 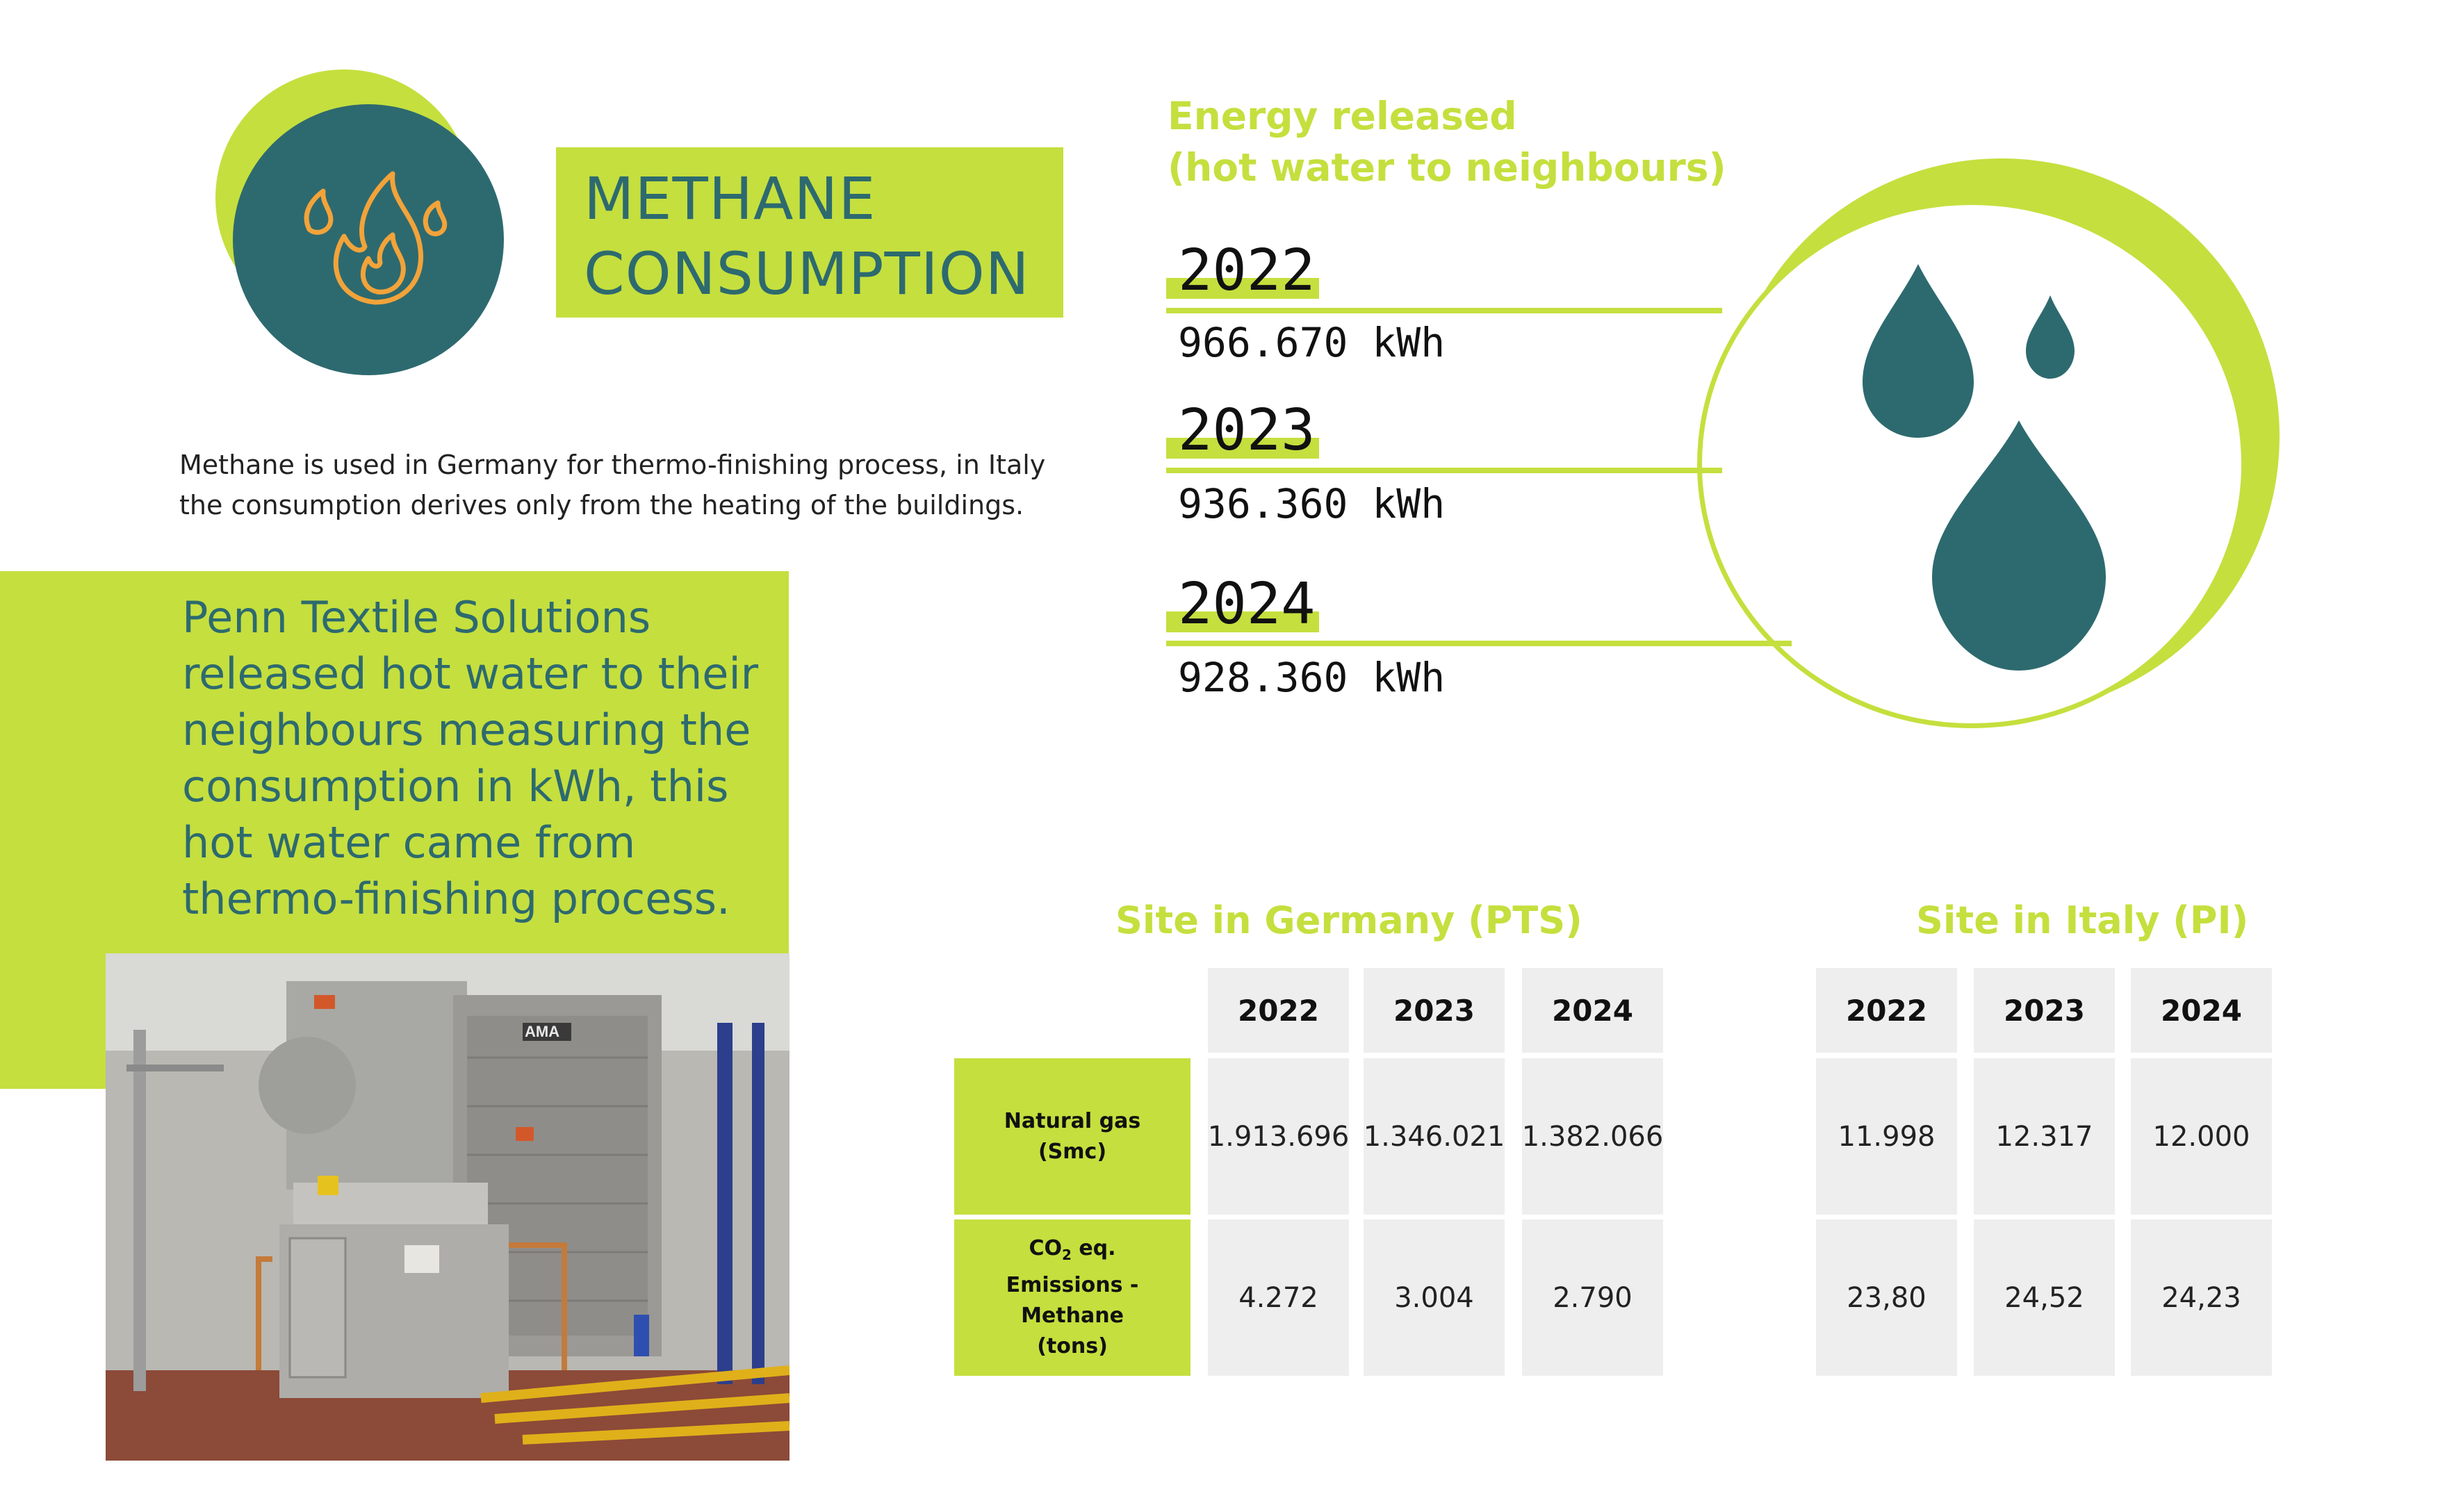 What do you see at coordinates (1592, 1136) in the screenshot?
I see `germany-gas-cell: 1.382.066` at bounding box center [1592, 1136].